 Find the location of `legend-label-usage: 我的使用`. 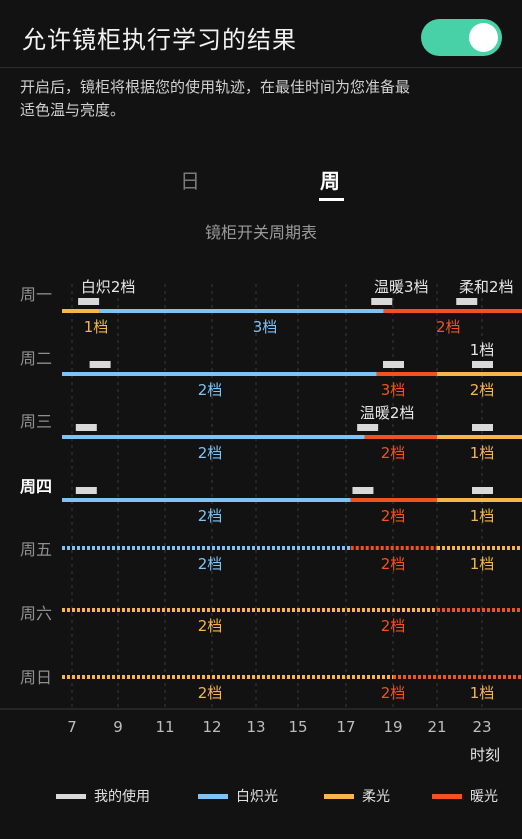

legend-label-usage: 我的使用 is located at coordinates (122, 797).